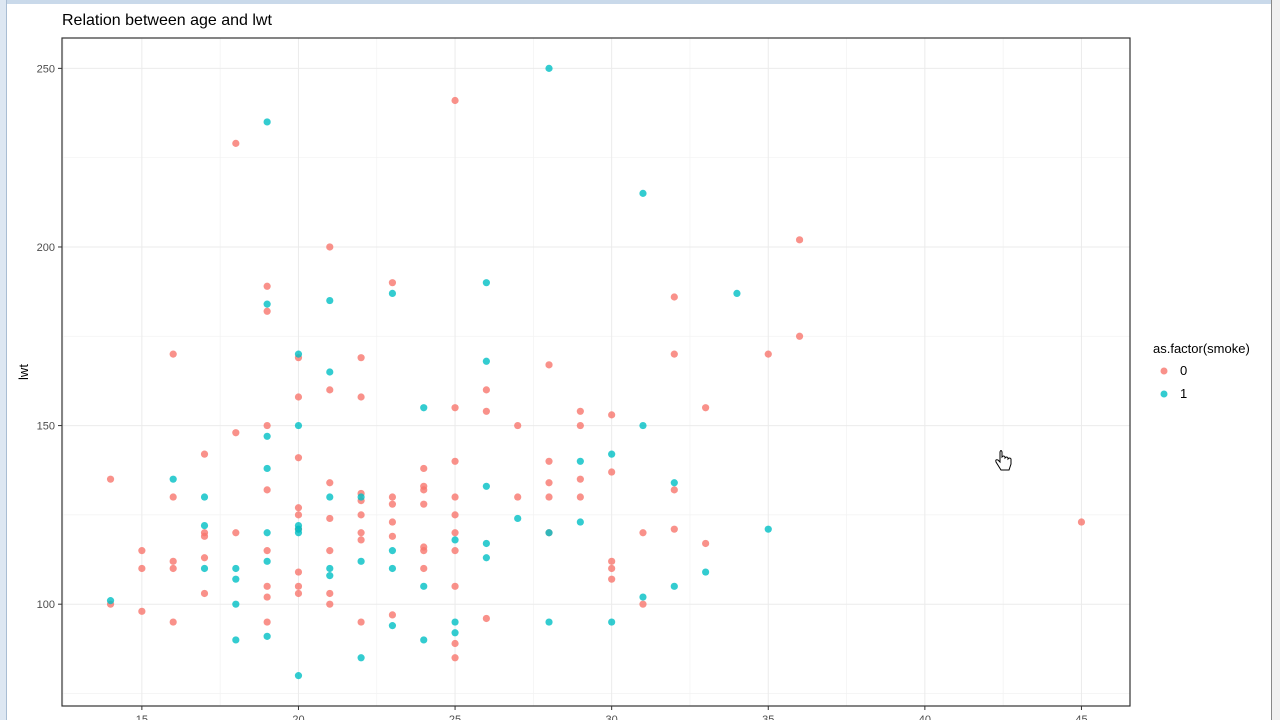  What do you see at coordinates (1003, 460) in the screenshot?
I see `hand-pointer-icon` at bounding box center [1003, 460].